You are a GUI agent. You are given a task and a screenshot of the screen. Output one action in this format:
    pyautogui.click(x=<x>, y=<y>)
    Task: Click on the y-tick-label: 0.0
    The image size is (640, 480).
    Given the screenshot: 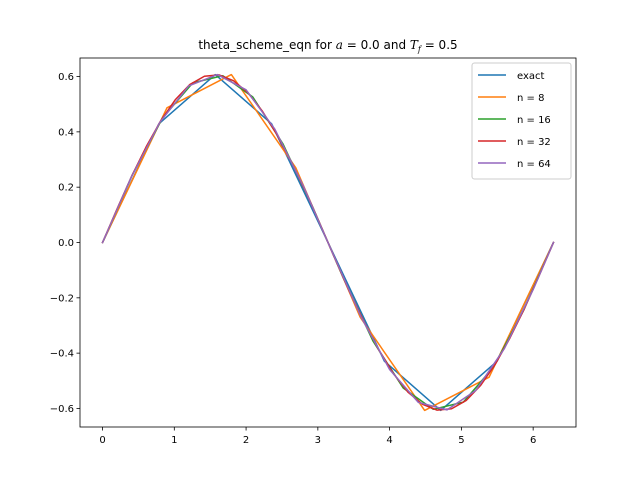 What is the action you would take?
    pyautogui.click(x=66, y=243)
    